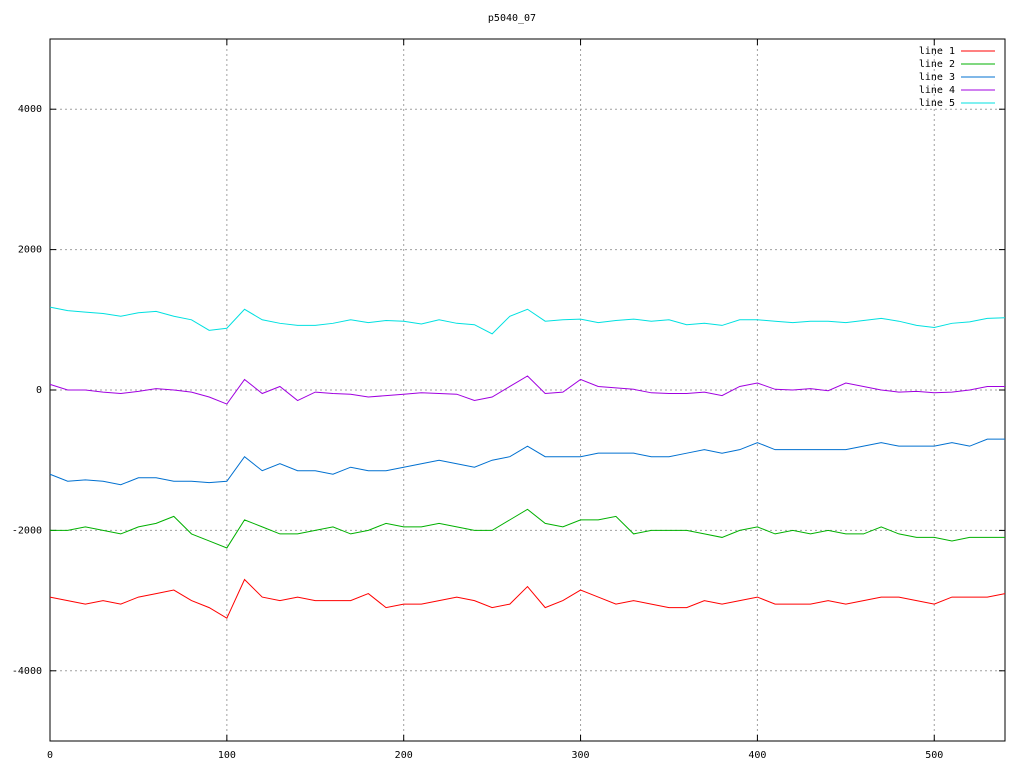  I want to click on x-tick-label: 100, so click(227, 755).